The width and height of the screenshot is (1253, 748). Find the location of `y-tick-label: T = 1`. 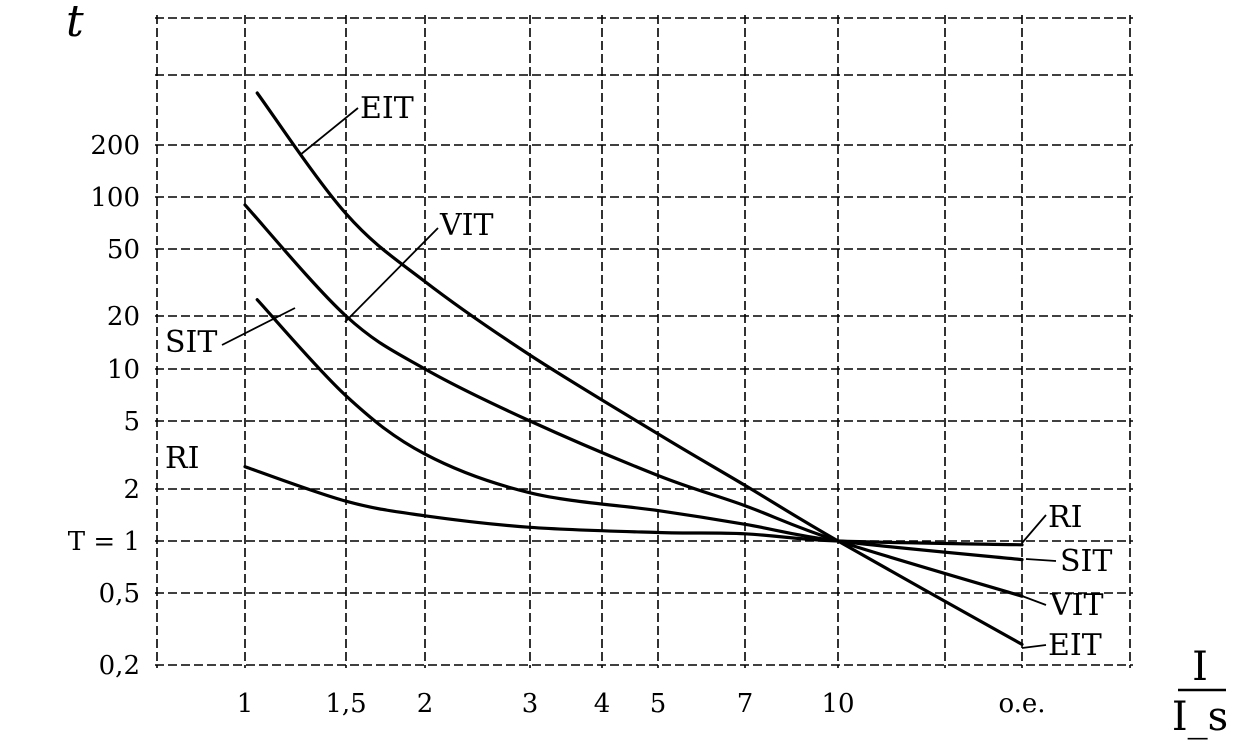

y-tick-label: T = 1 is located at coordinates (104, 542).